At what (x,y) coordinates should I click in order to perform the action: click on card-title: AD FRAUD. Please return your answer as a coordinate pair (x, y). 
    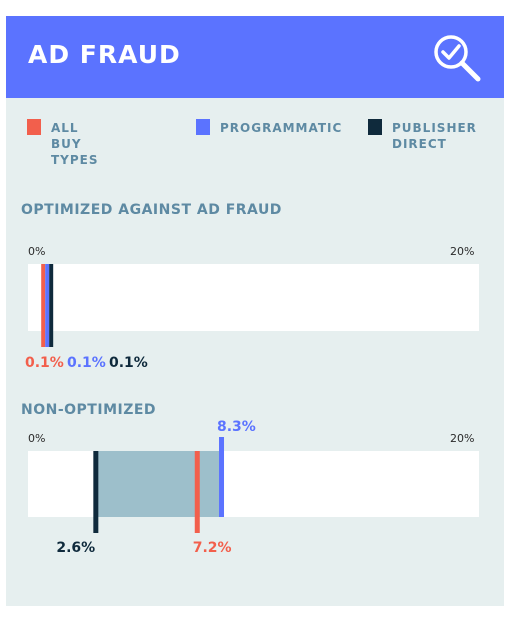
    Looking at the image, I should click on (104, 54).